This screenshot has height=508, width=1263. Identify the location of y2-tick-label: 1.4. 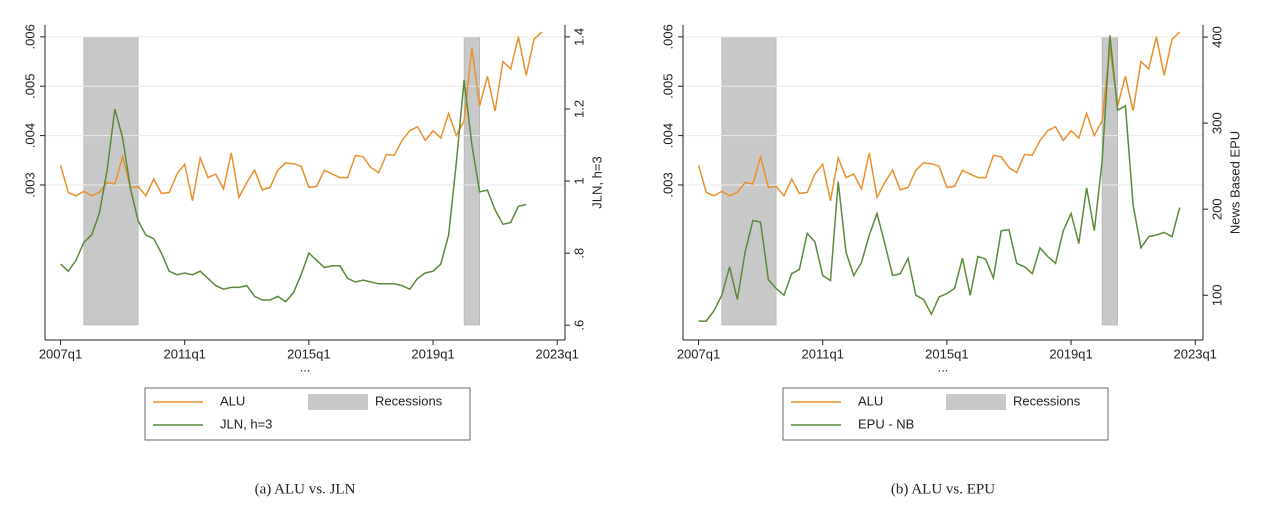
(578, 37).